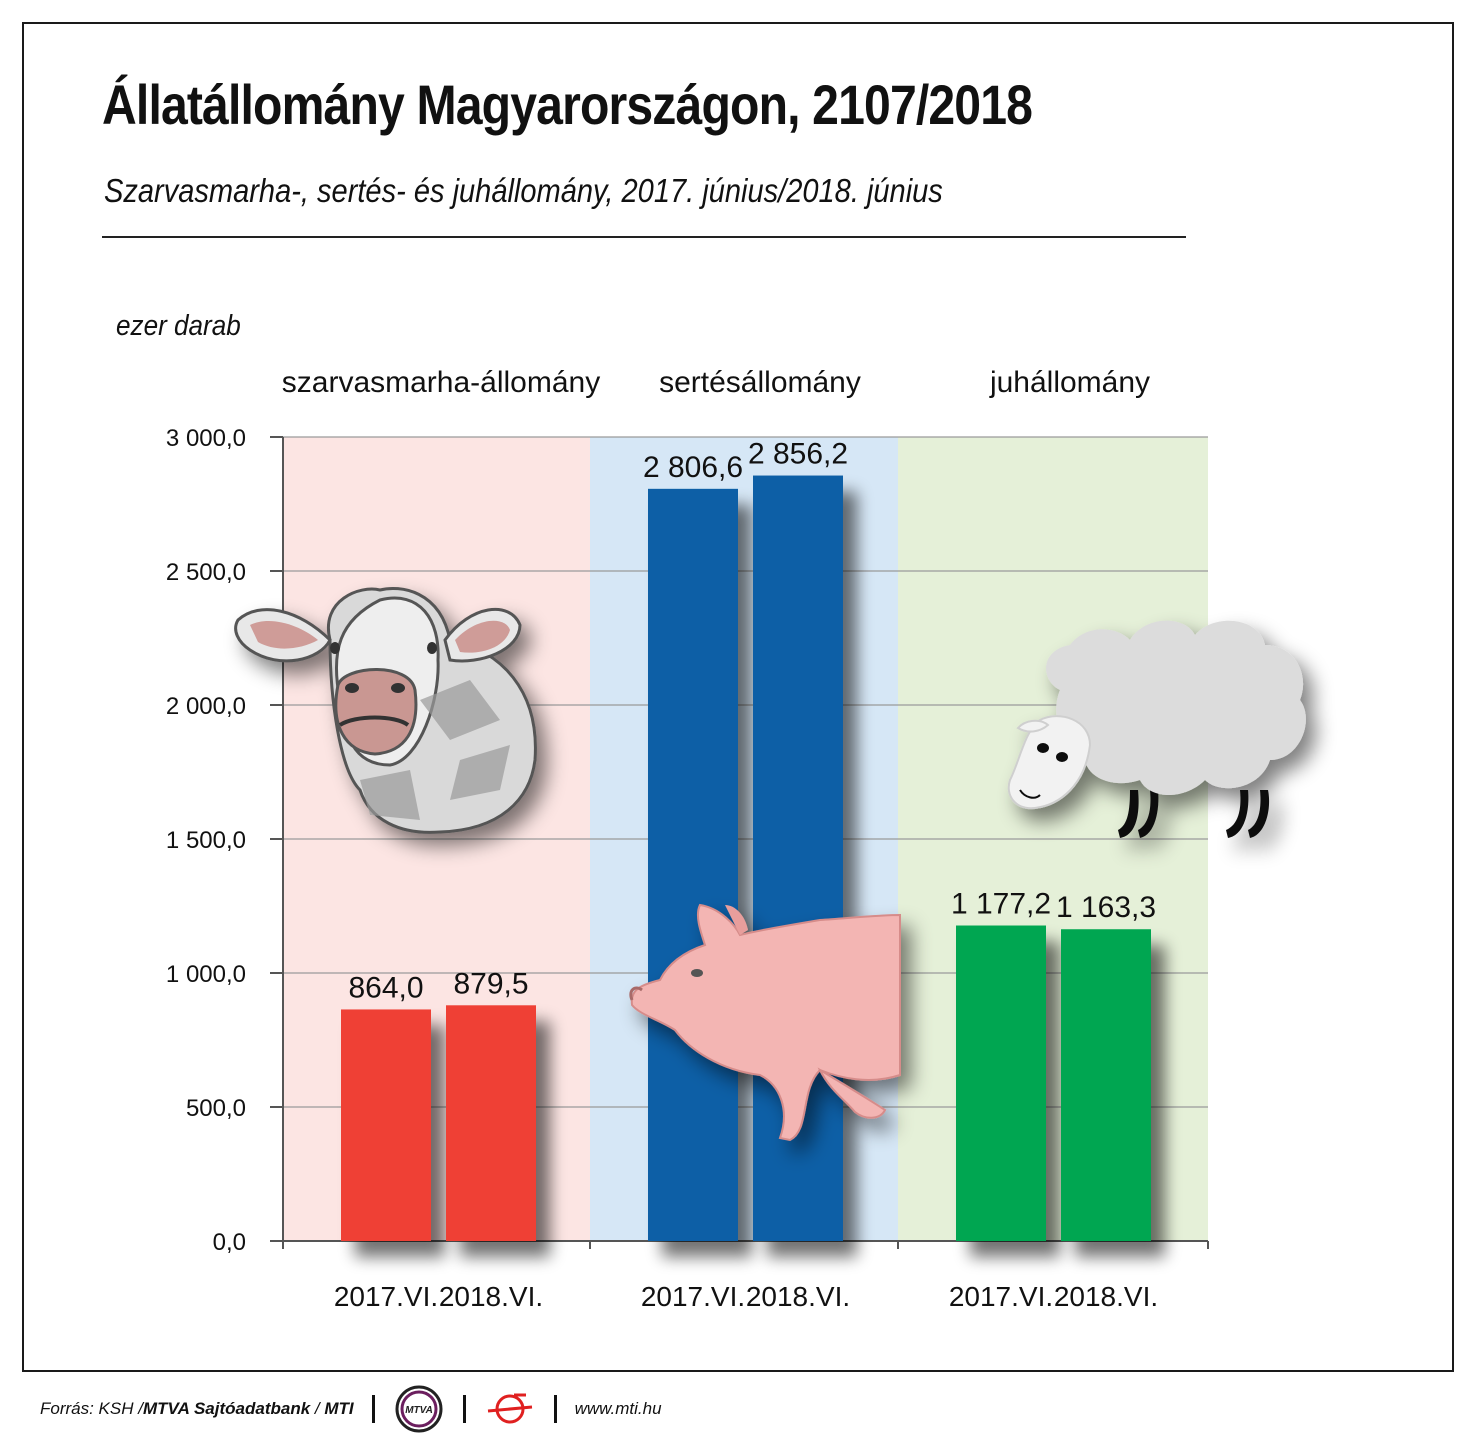  Describe the element at coordinates (206, 974) in the screenshot. I see `y-tick-label: 1 000,0` at that location.